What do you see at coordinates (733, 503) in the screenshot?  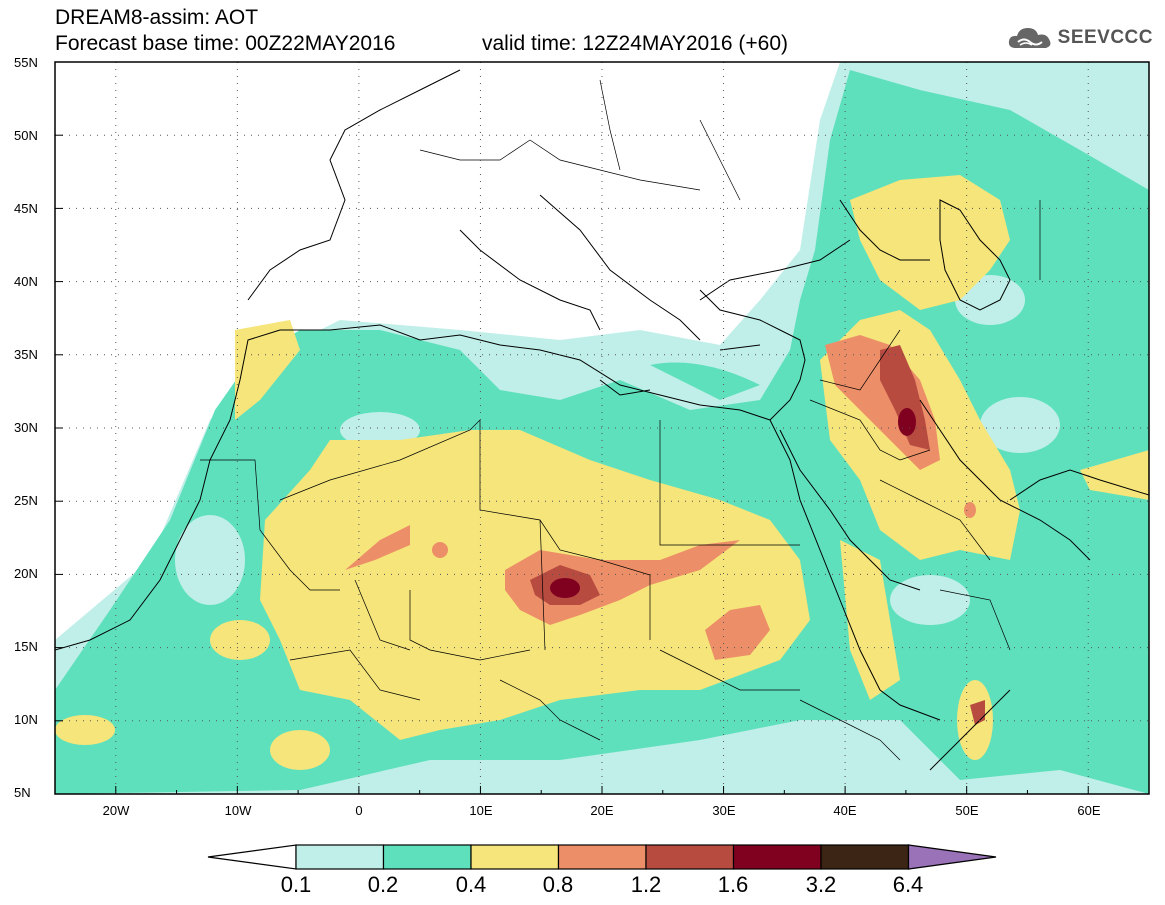 I see `aot-contour-1.6` at bounding box center [733, 503].